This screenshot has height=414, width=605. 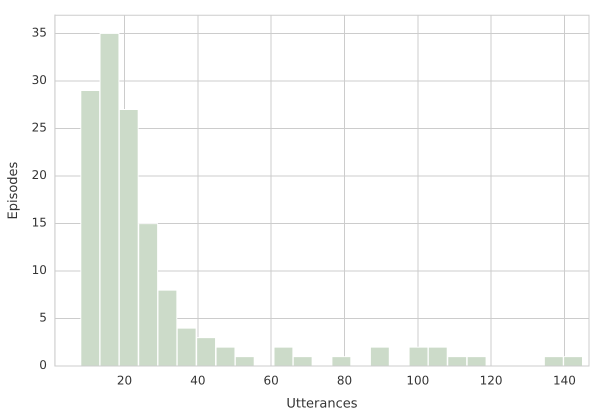 What do you see at coordinates (271, 380) in the screenshot?
I see `x-tick-label: 60` at bounding box center [271, 380].